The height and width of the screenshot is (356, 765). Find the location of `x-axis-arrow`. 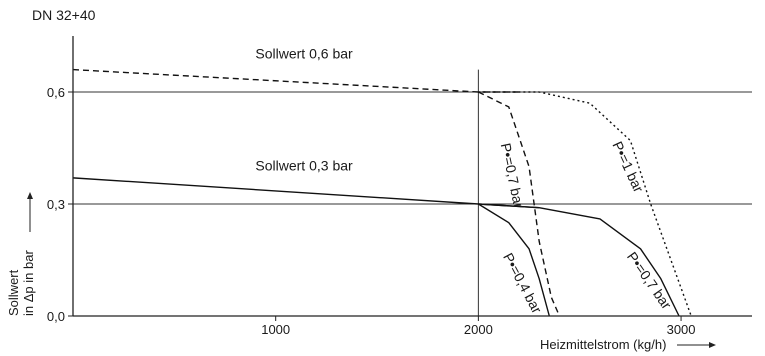

x-axis-arrow is located at coordinates (696, 345).